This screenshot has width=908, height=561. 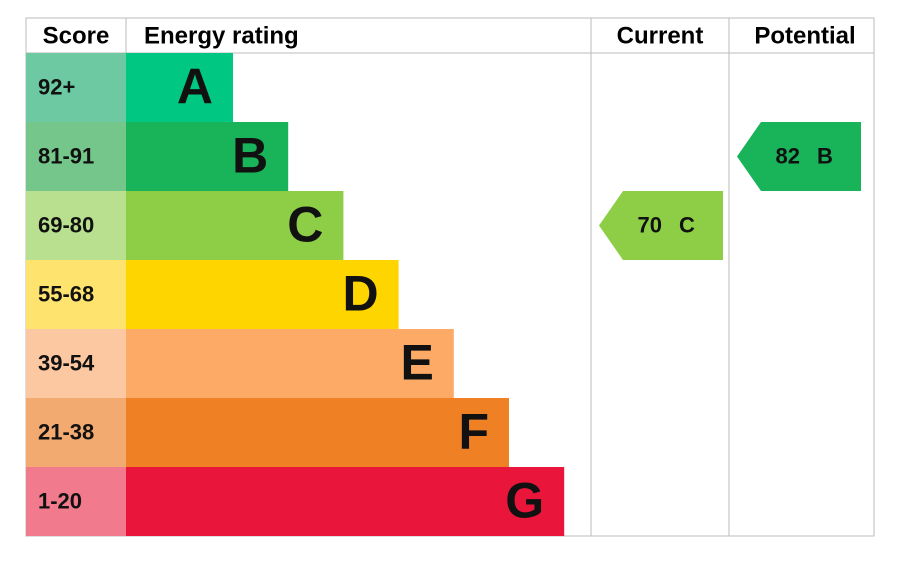 I want to click on header-current: Current, so click(x=660, y=35).